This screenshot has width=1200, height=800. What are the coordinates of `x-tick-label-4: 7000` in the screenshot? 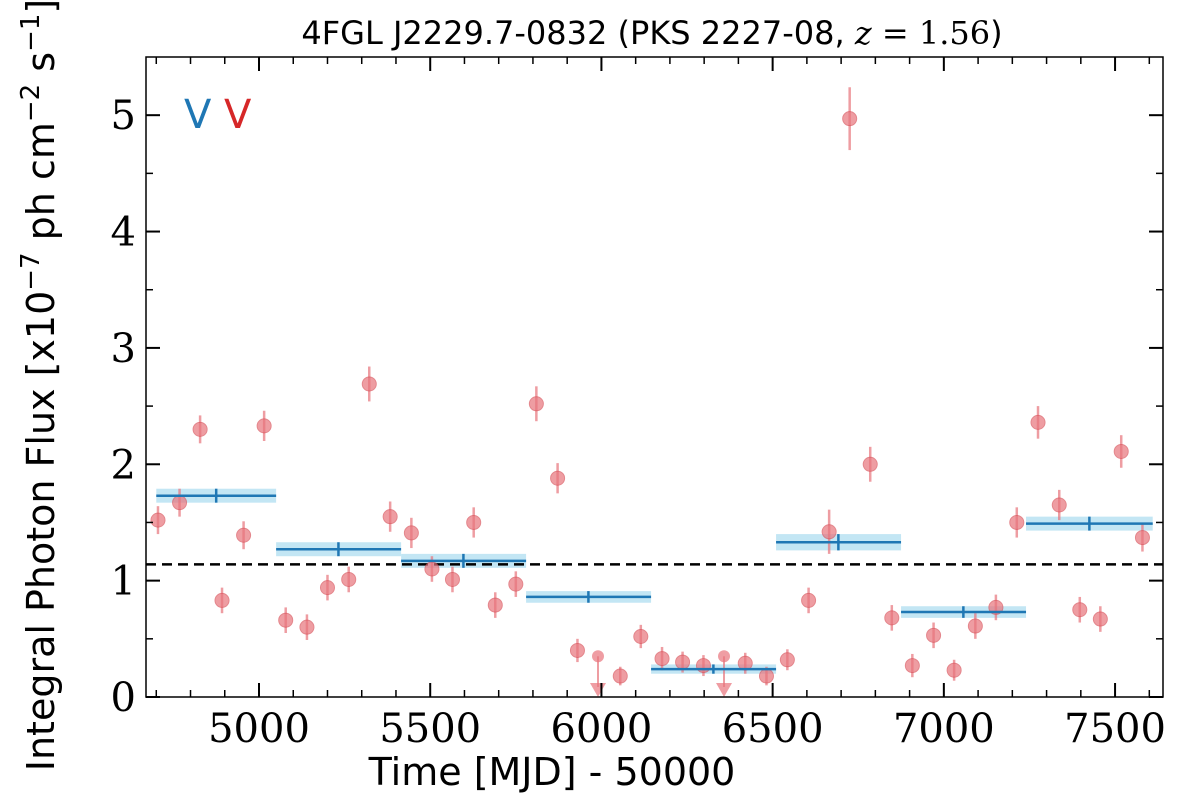 It's located at (944, 729).